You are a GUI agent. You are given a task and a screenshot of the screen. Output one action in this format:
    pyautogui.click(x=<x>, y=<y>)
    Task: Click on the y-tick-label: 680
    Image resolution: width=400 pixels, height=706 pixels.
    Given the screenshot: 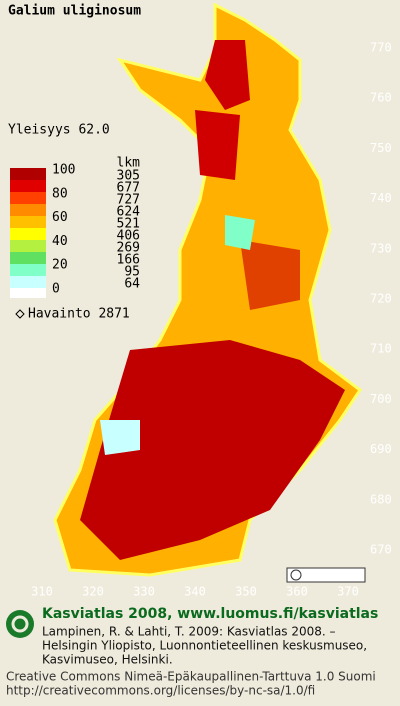 What is the action you would take?
    pyautogui.click(x=381, y=499)
    